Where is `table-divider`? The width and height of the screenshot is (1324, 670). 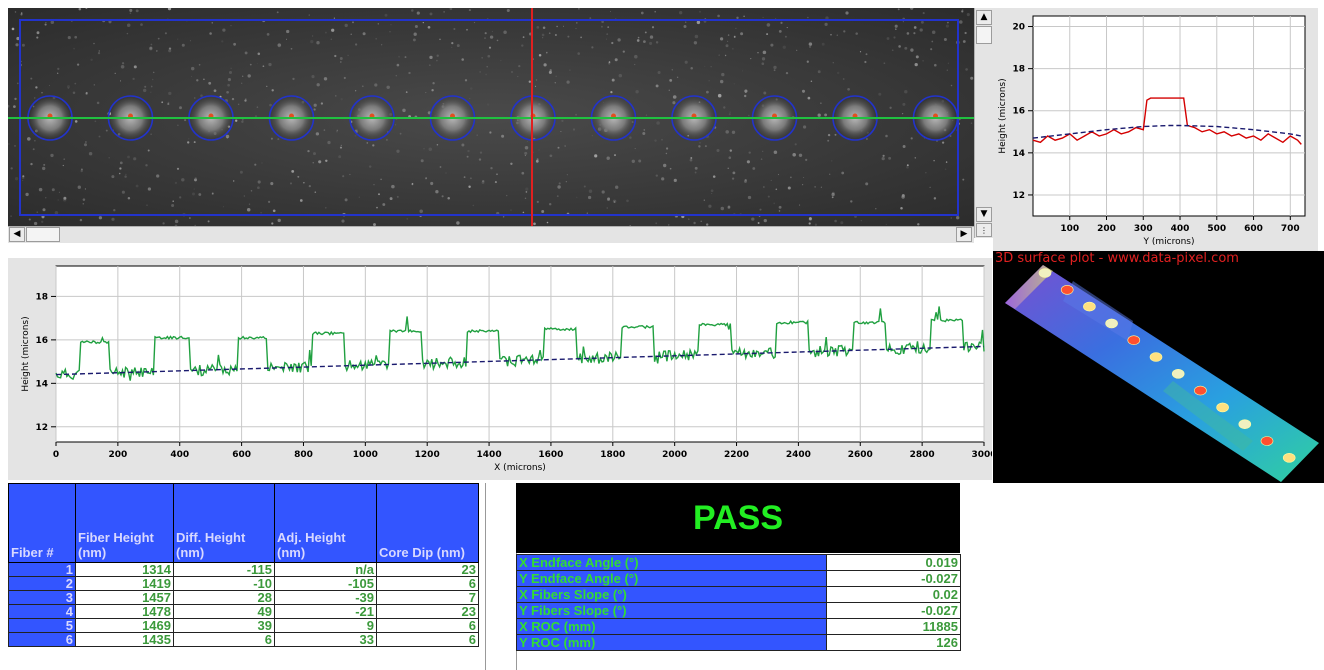 table-divider is located at coordinates (501, 576).